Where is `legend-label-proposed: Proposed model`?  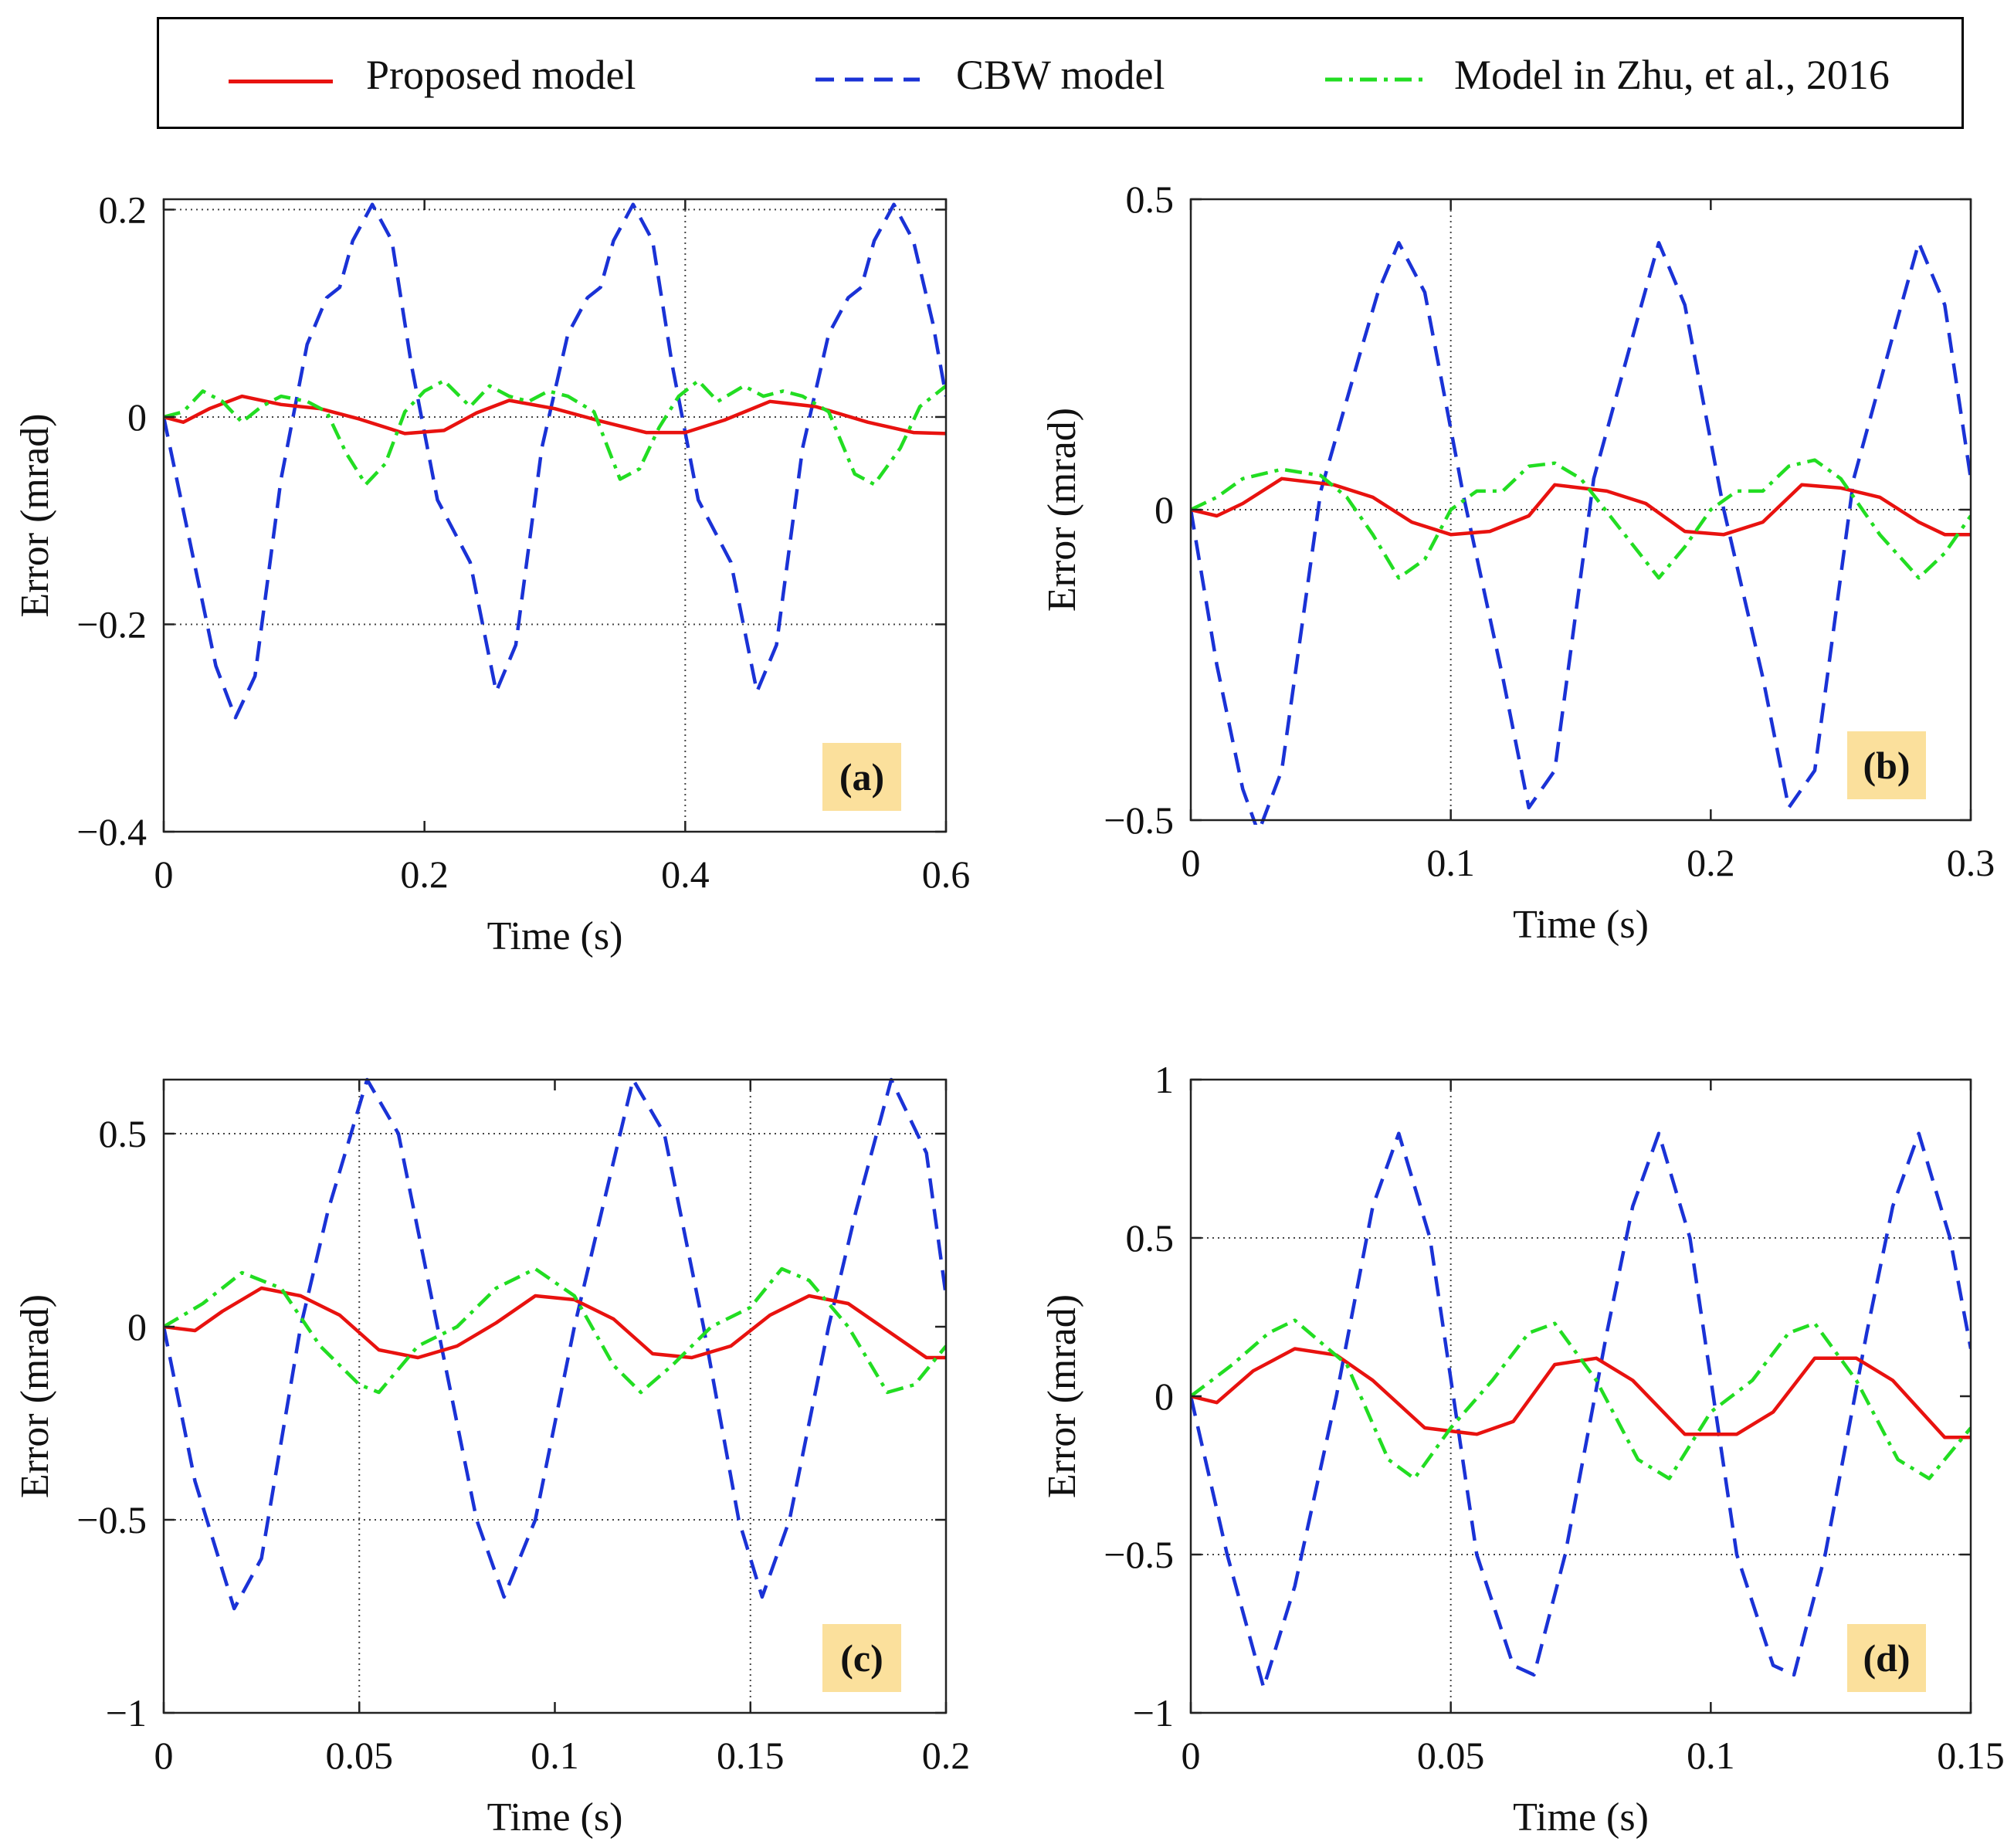
legend-label-proposed: Proposed model is located at coordinates (501, 75).